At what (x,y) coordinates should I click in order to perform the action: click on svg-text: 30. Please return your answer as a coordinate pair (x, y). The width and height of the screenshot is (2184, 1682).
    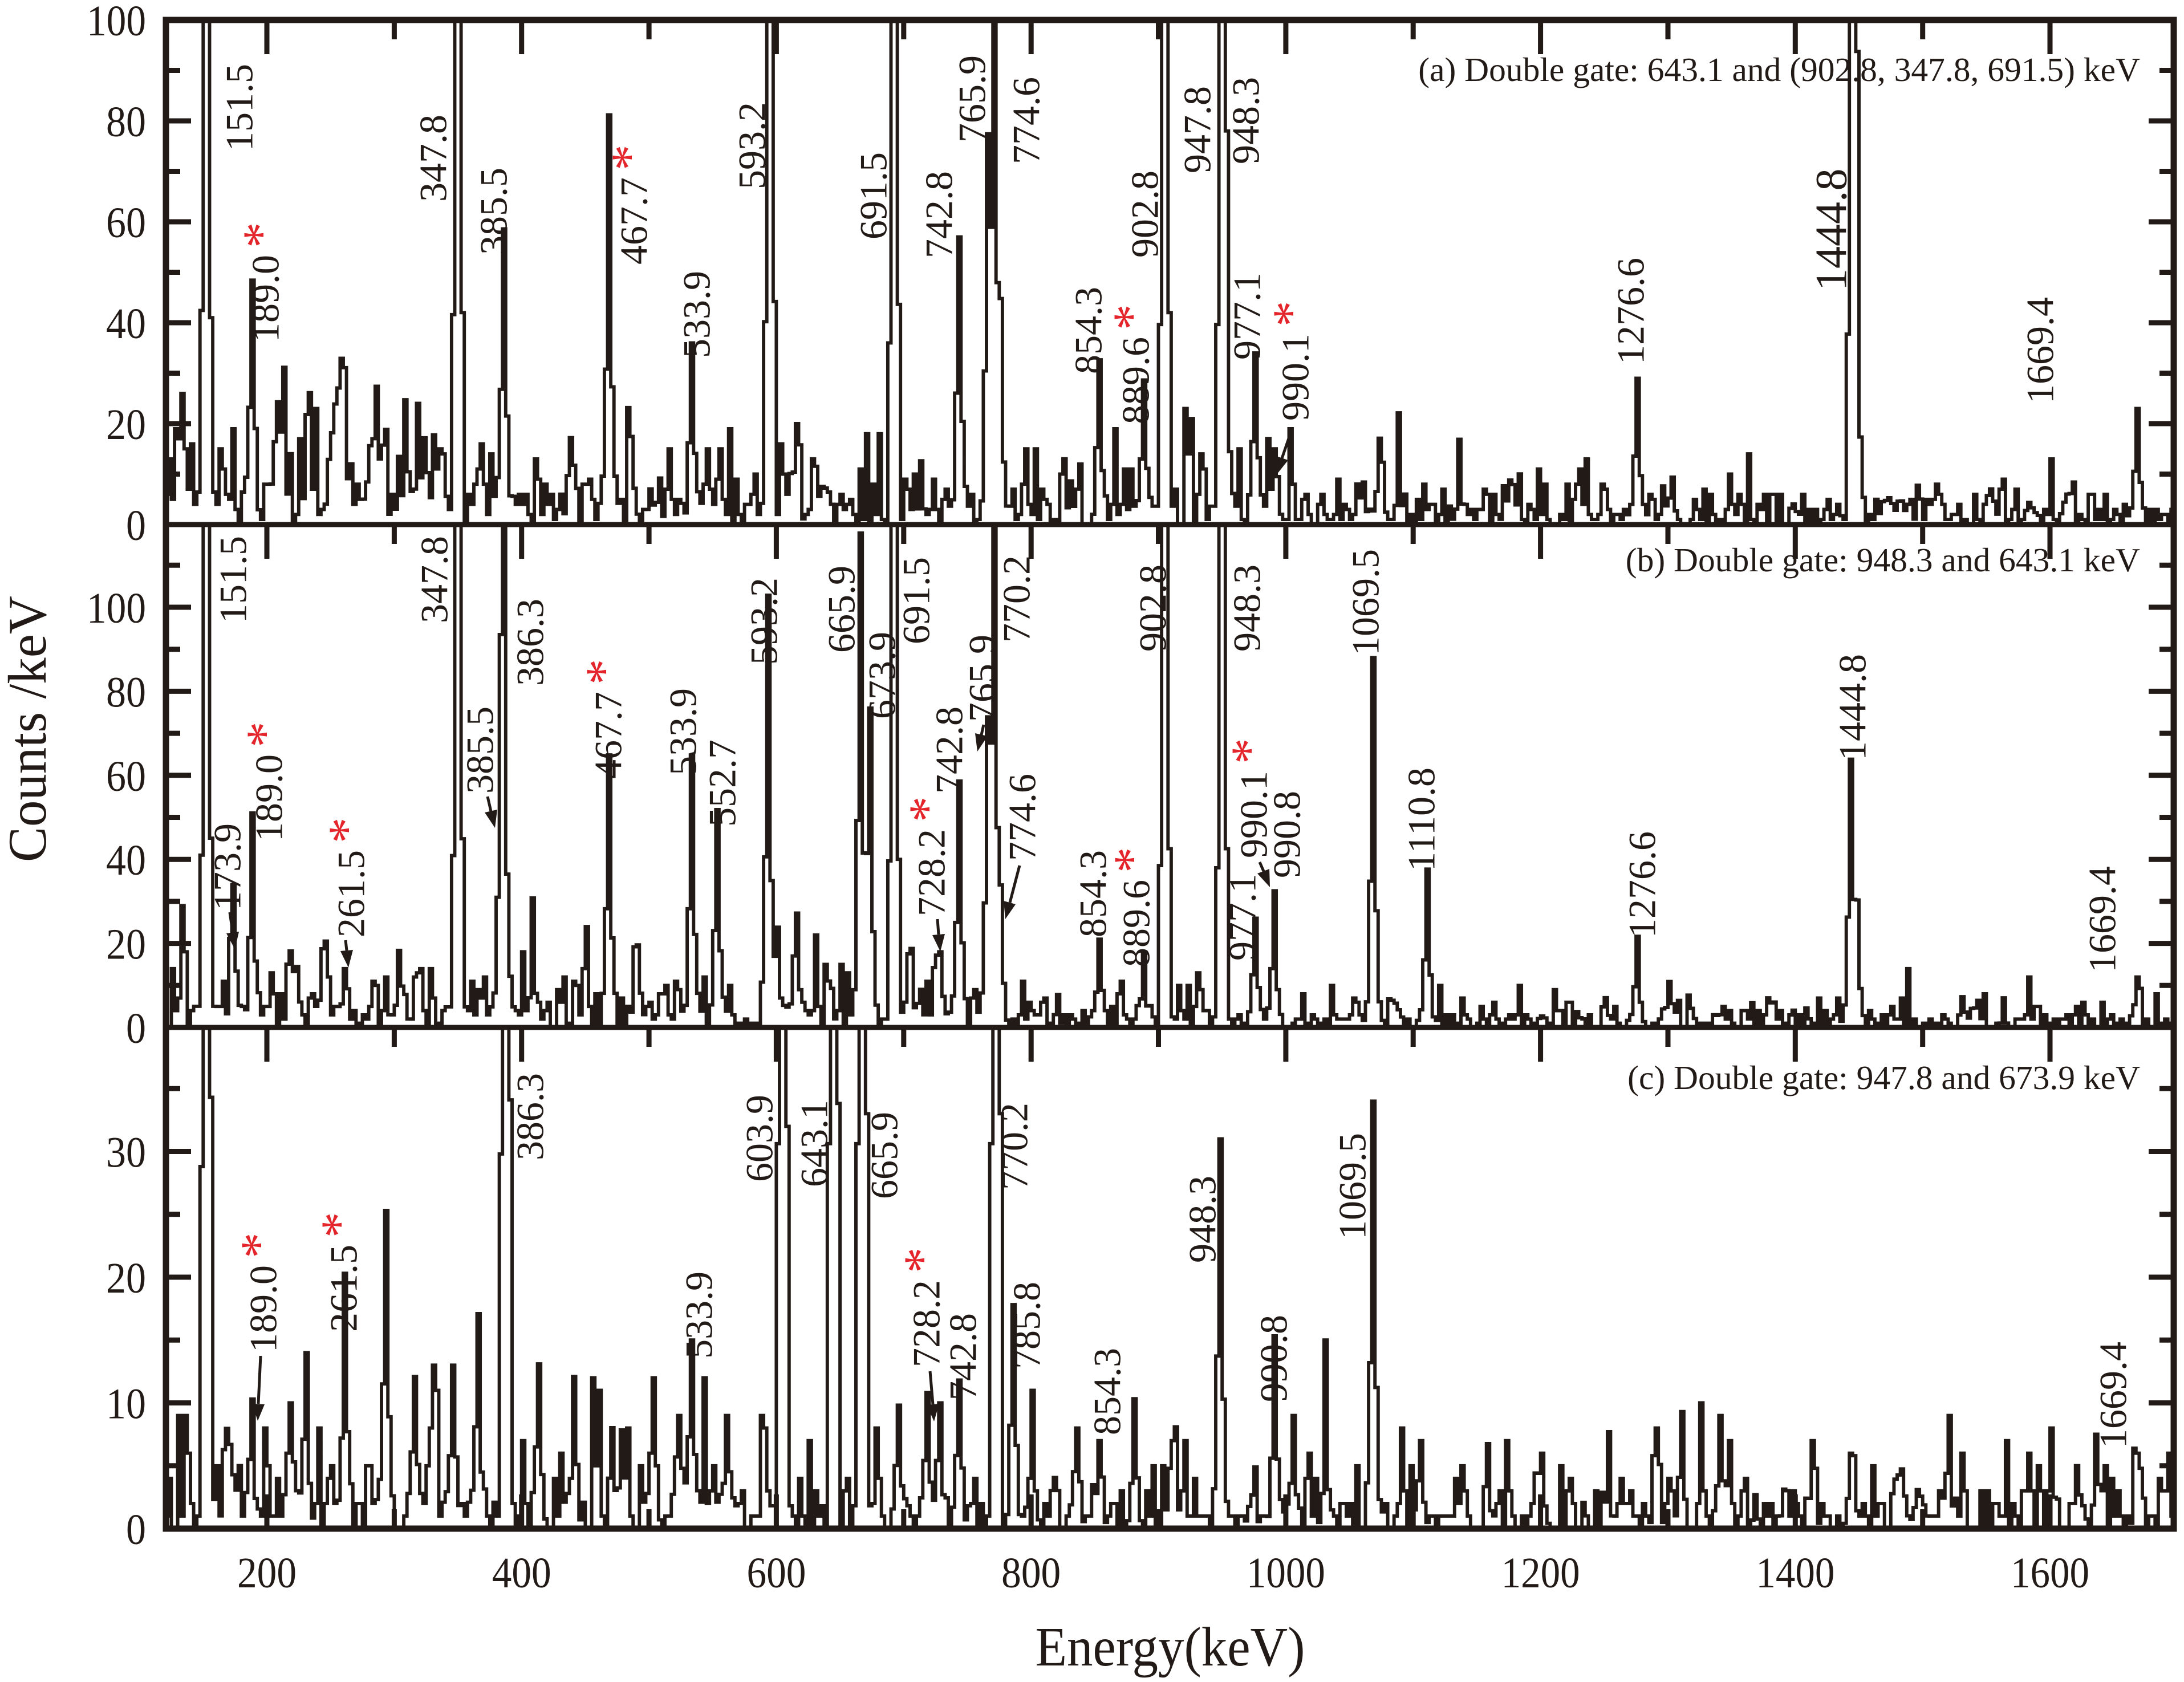
    Looking at the image, I should click on (126, 1153).